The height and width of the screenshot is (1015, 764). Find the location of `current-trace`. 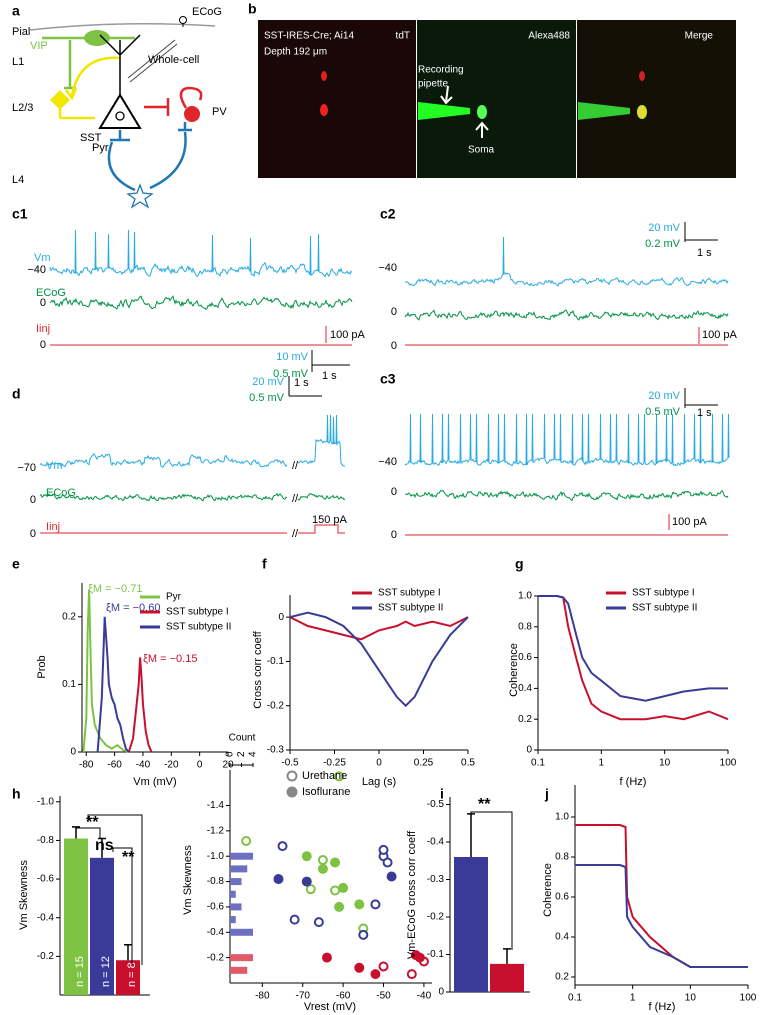

current-trace is located at coordinates (321, 529).